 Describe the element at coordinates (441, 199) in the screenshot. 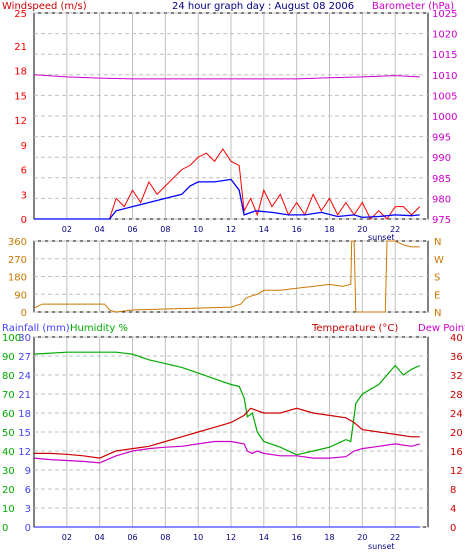

I see `p1-right-tick-label: 980` at that location.